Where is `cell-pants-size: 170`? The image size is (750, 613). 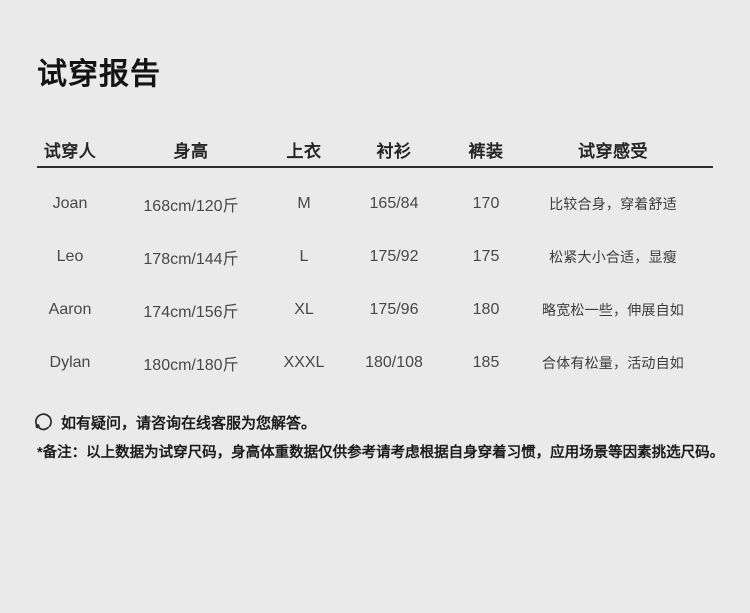
cell-pants-size: 170 is located at coordinates (486, 203).